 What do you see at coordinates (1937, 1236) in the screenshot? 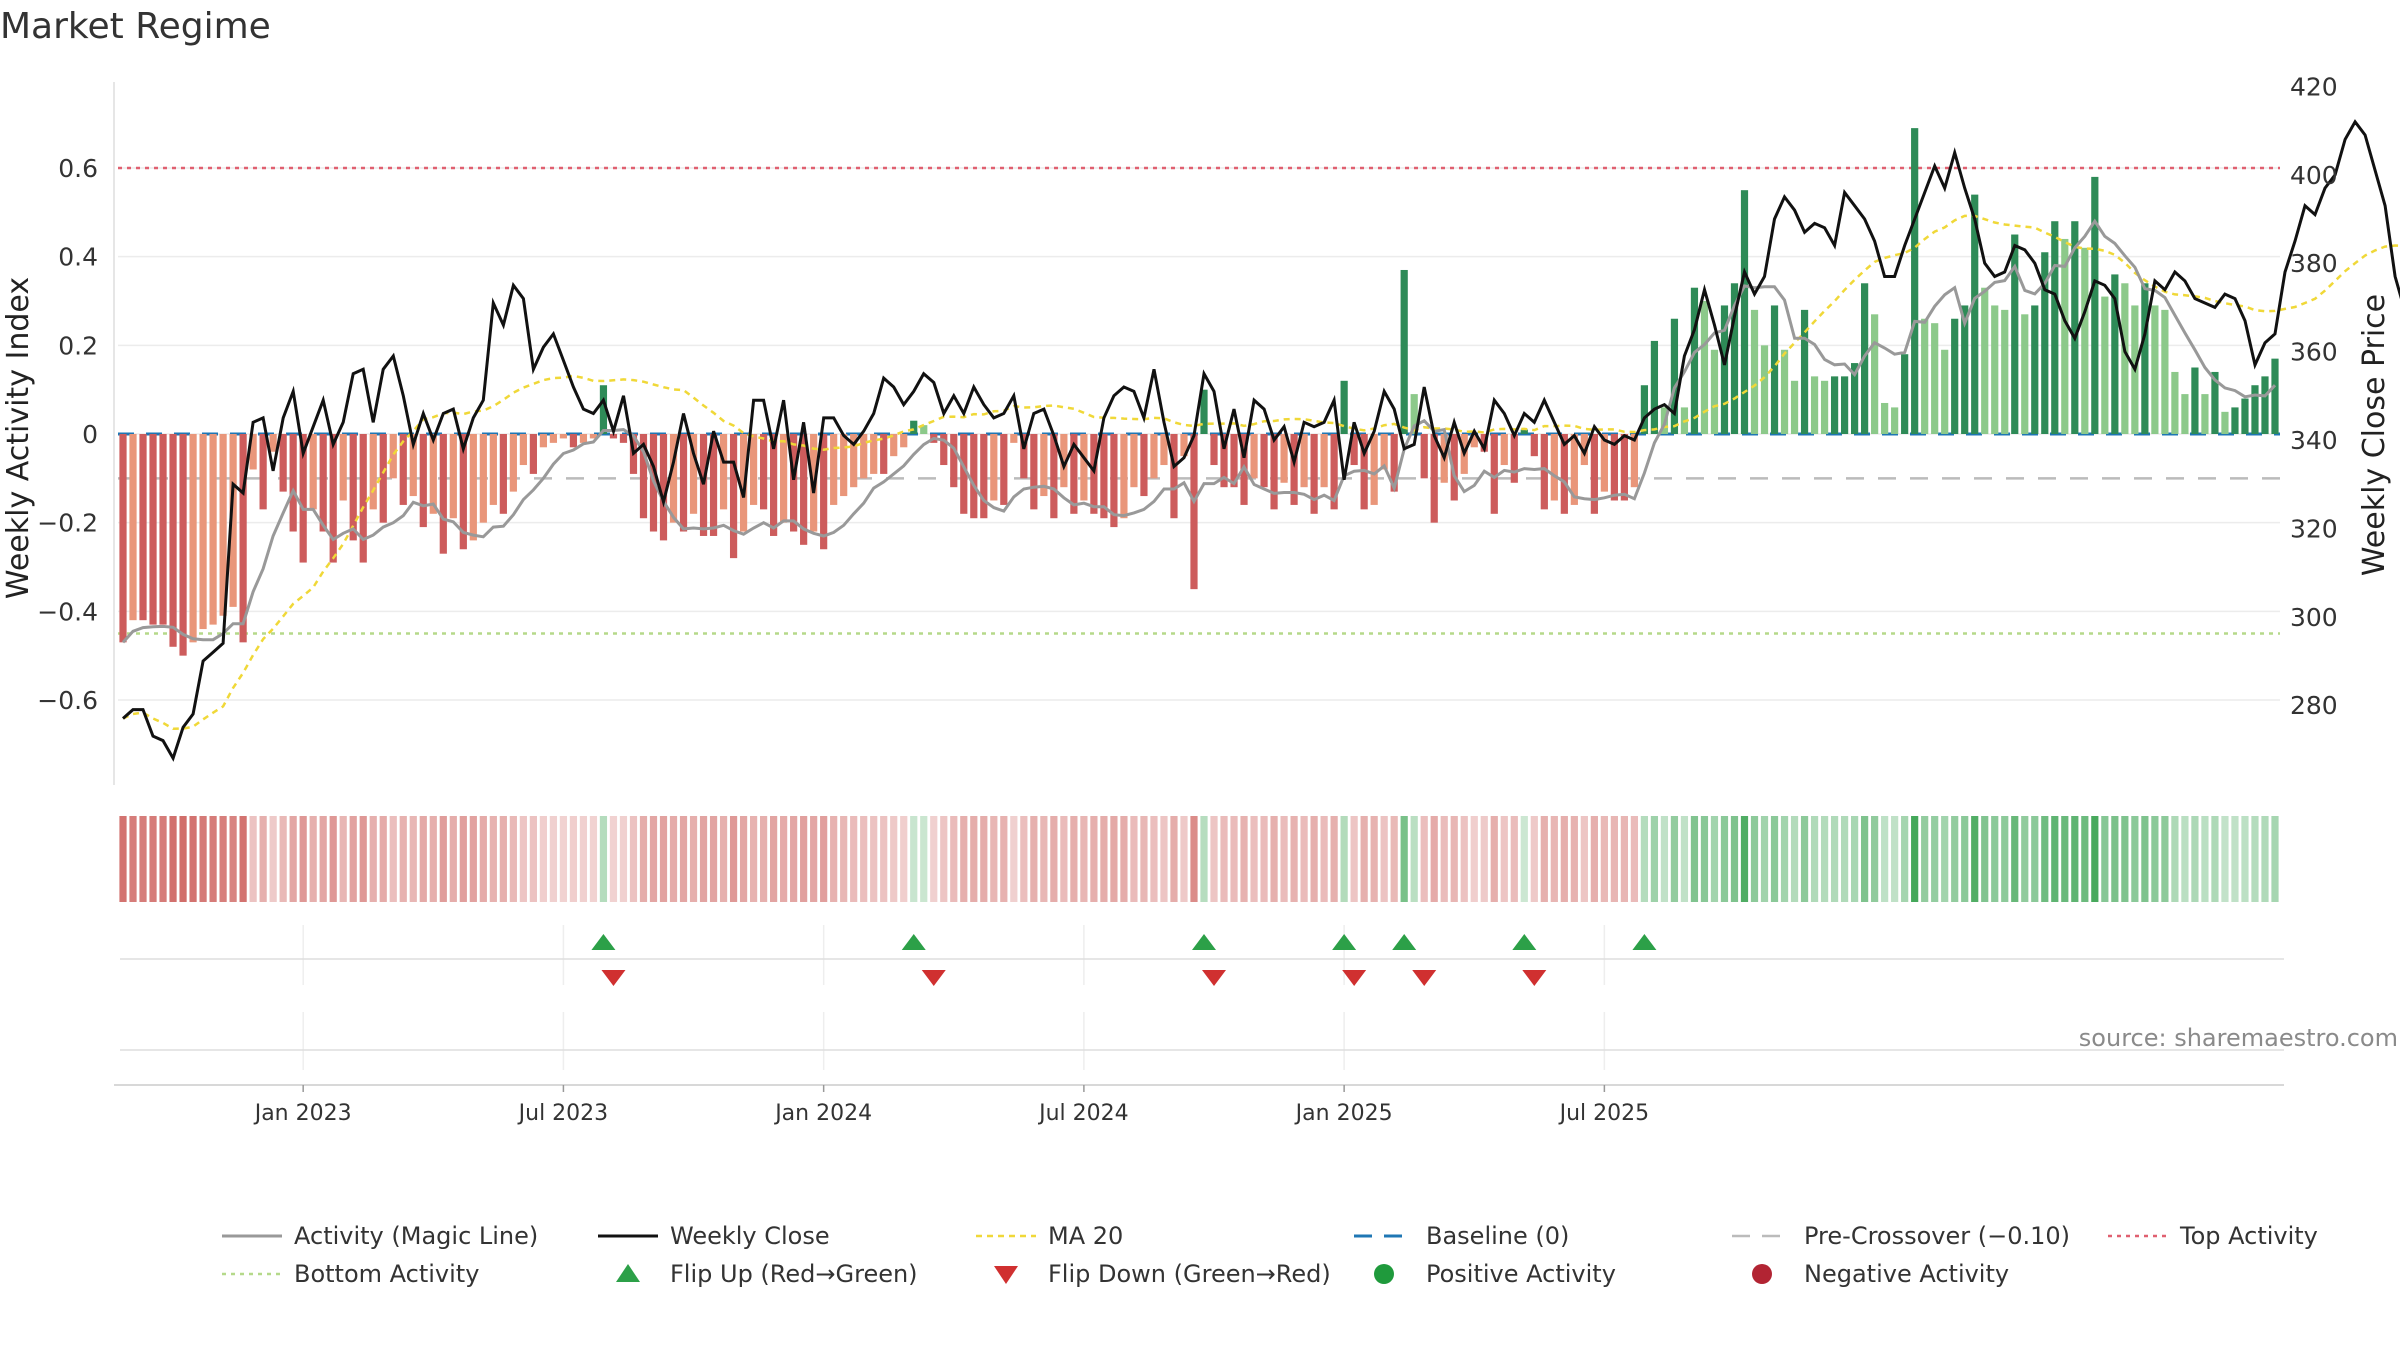
I see `legend-label: Pre-Crossover (−0.10)` at bounding box center [1937, 1236].